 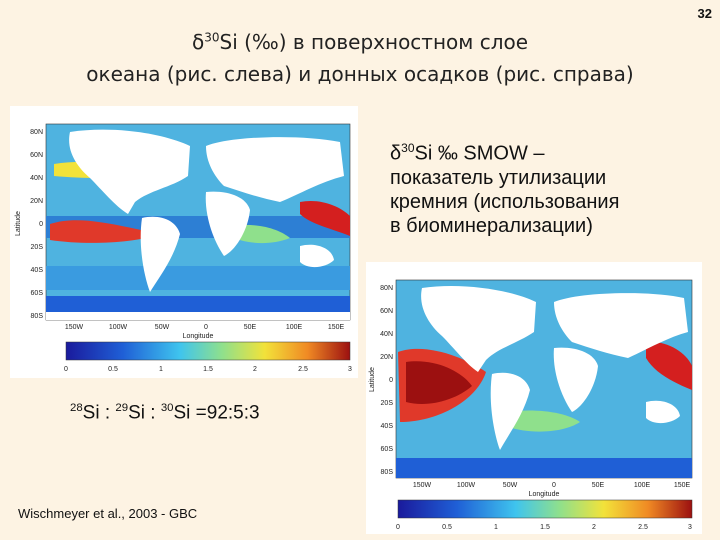 I want to click on slide-title-line1: δ30Si (‰) в поверхностном слое, so click(x=360, y=42).